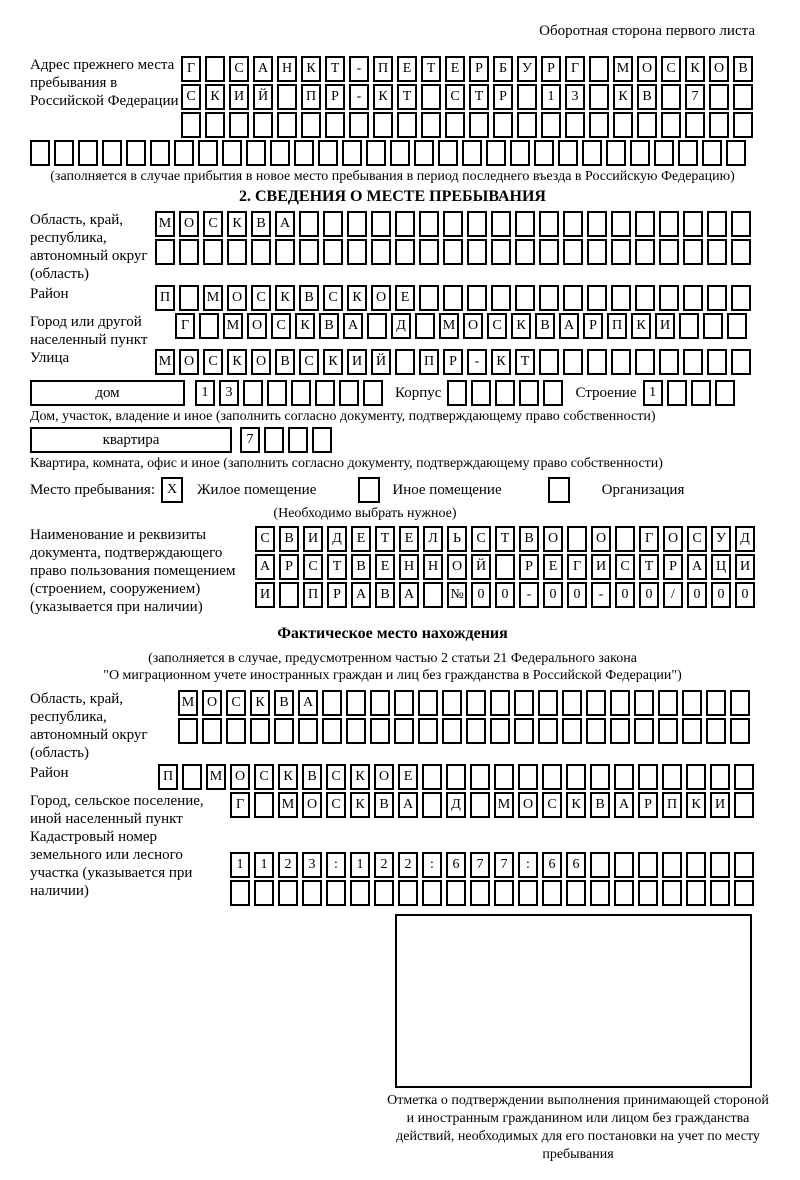 The height and width of the screenshot is (1180, 800). What do you see at coordinates (575, 97) in the screenshot?
I see `char-cell: 3` at bounding box center [575, 97].